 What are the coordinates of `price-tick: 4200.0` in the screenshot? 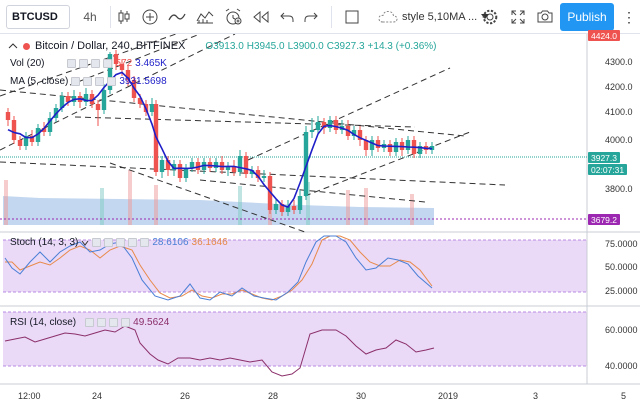 It's located at (619, 87).